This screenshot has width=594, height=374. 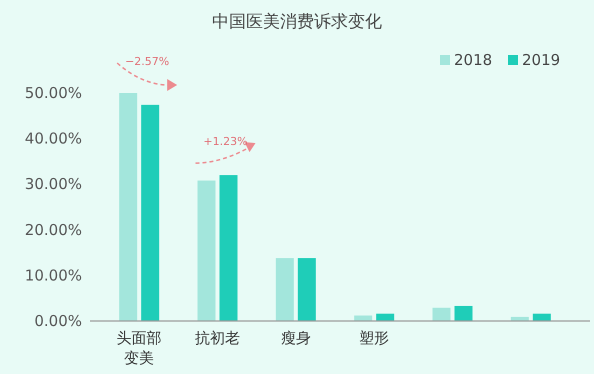 I want to click on y-tick-label: 10.00%, so click(x=53, y=275).